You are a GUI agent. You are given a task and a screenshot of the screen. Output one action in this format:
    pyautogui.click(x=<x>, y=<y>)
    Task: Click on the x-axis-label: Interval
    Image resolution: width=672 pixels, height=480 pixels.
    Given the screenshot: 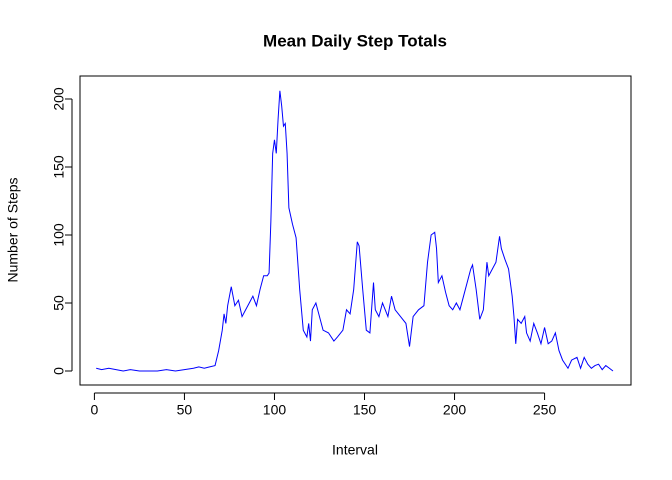 What is the action you would take?
    pyautogui.click(x=355, y=450)
    